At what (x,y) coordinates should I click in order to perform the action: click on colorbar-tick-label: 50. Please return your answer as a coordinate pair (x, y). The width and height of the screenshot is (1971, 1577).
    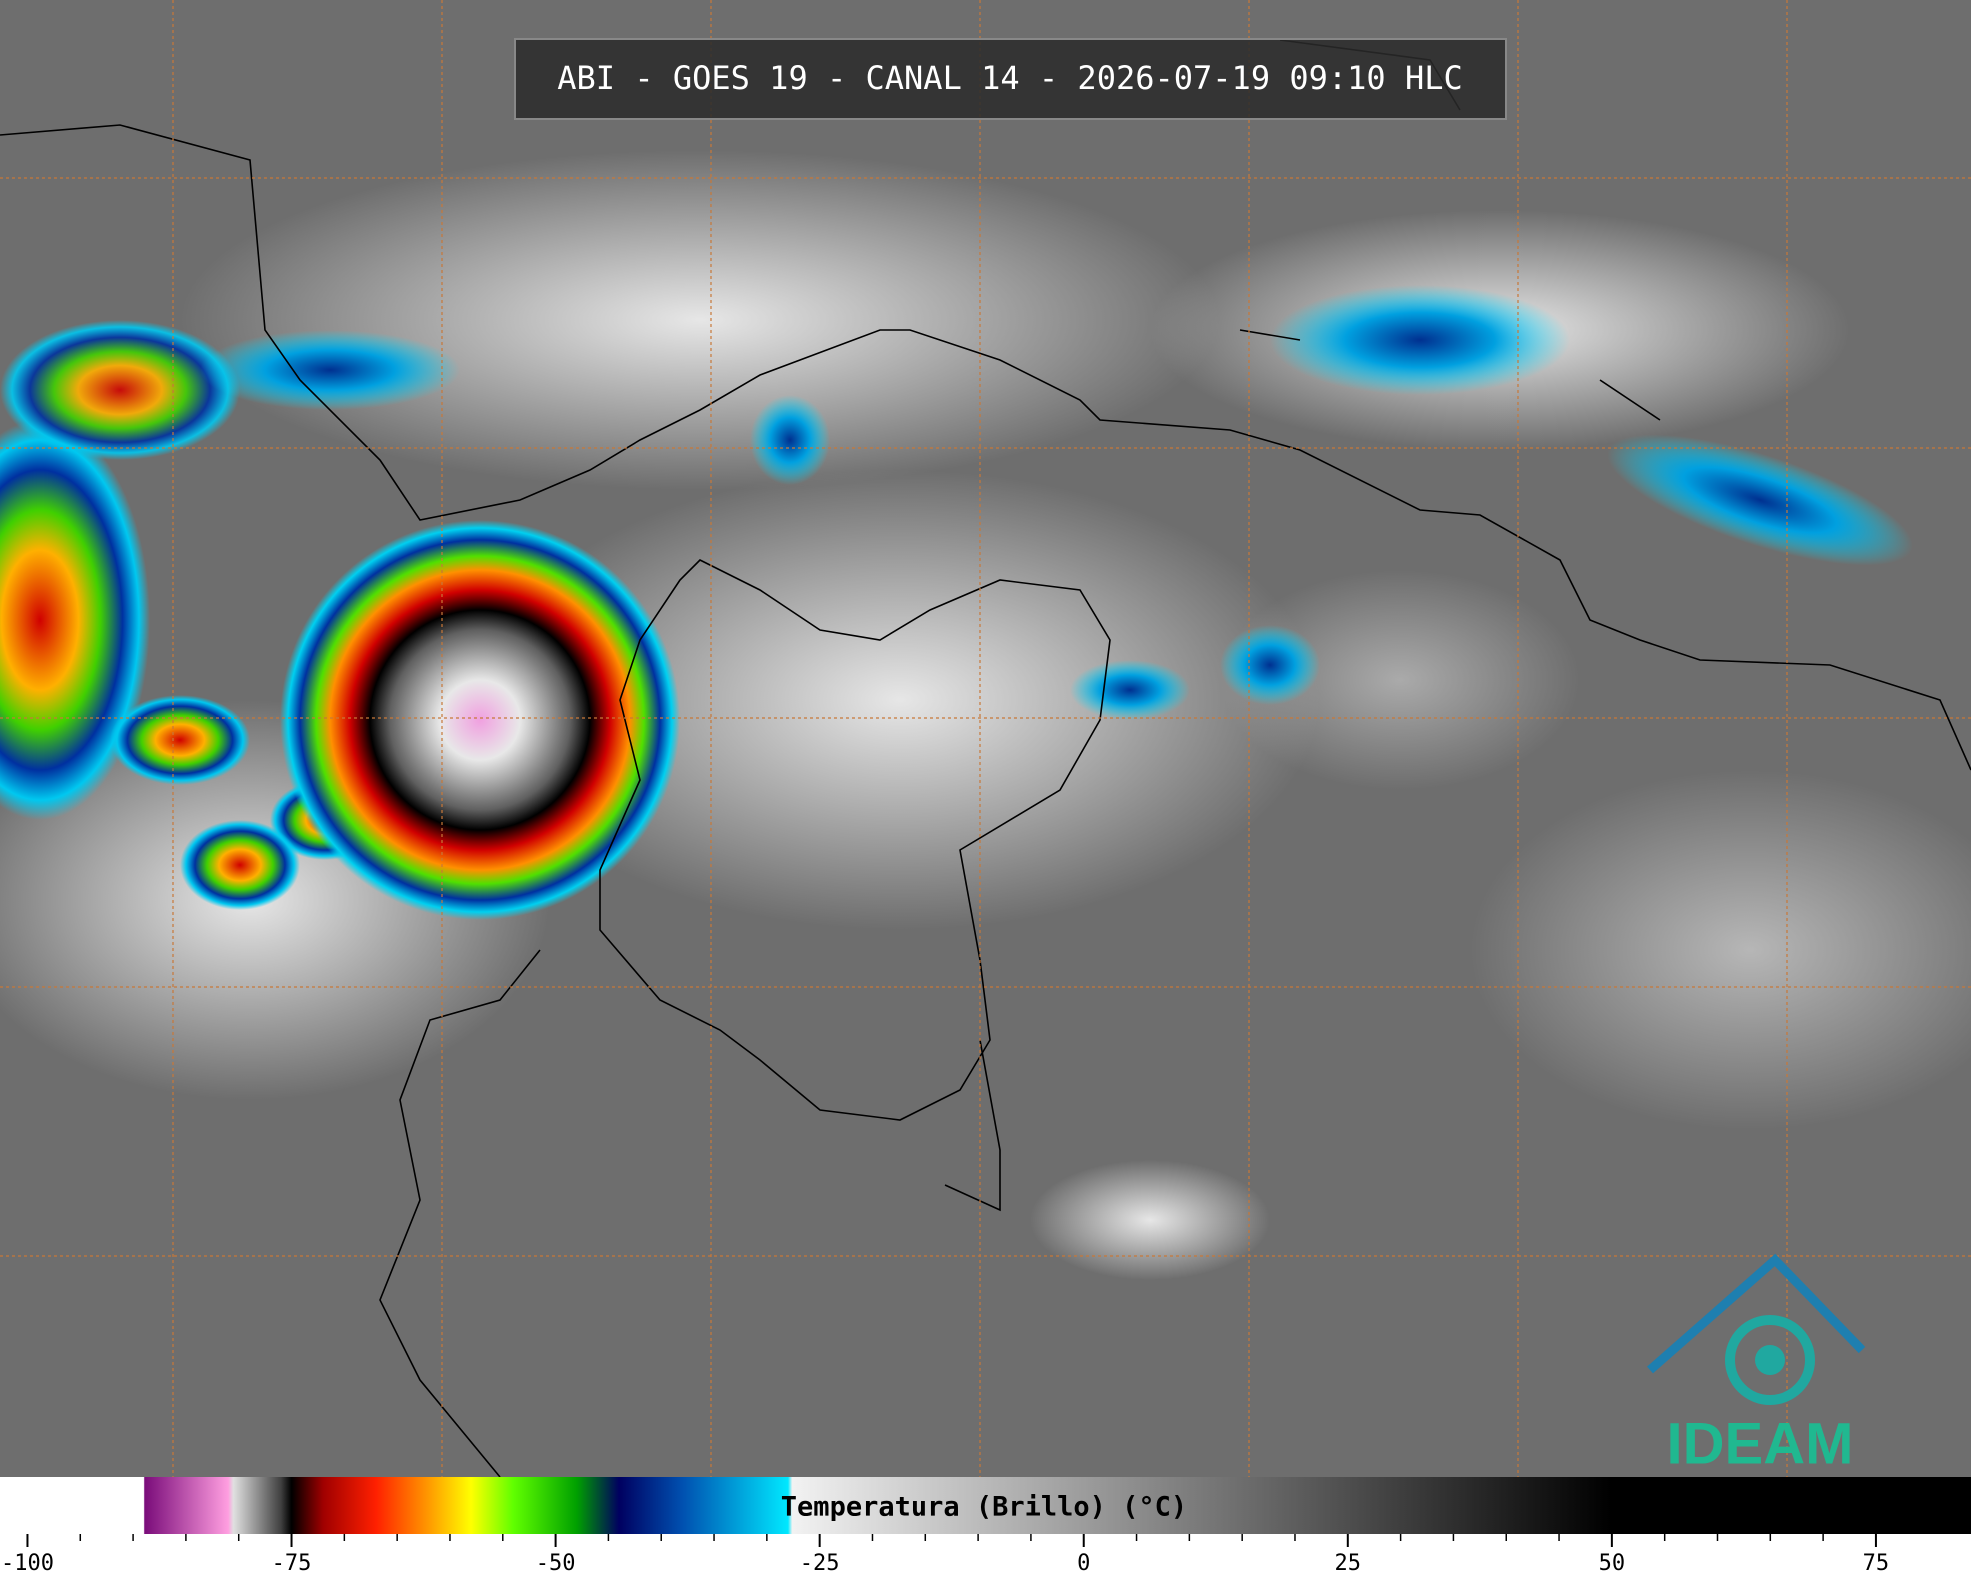
    Looking at the image, I should click on (1612, 1563).